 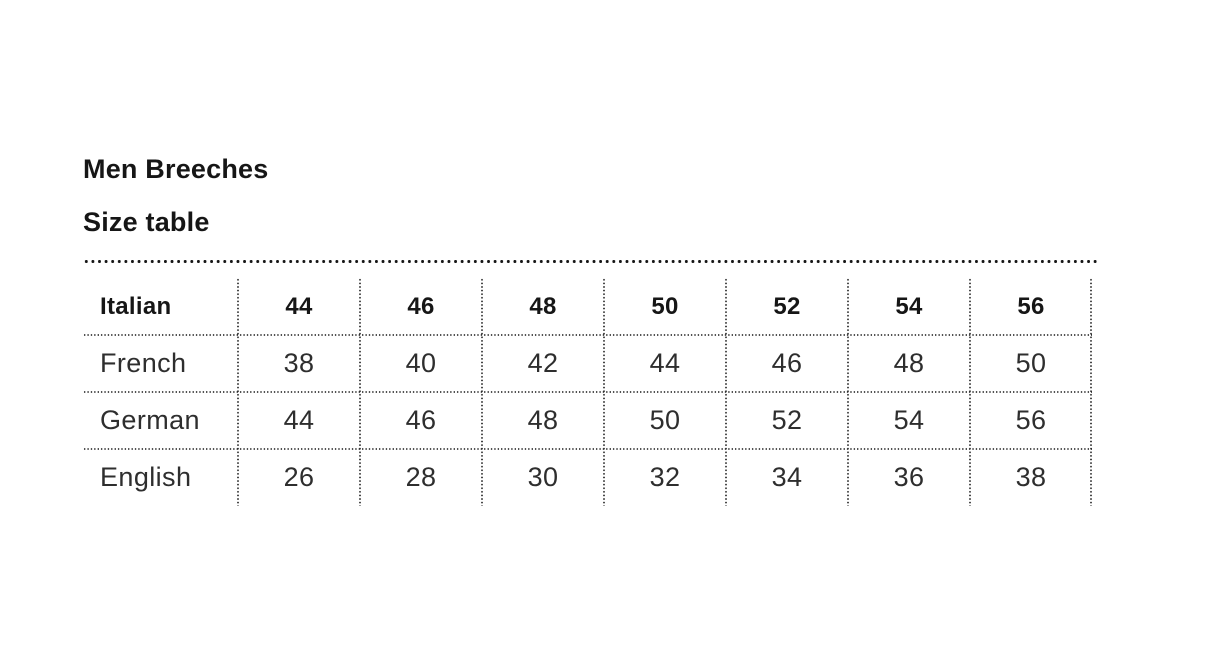 What do you see at coordinates (543, 363) in the screenshot?
I see `table-cell: 42` at bounding box center [543, 363].